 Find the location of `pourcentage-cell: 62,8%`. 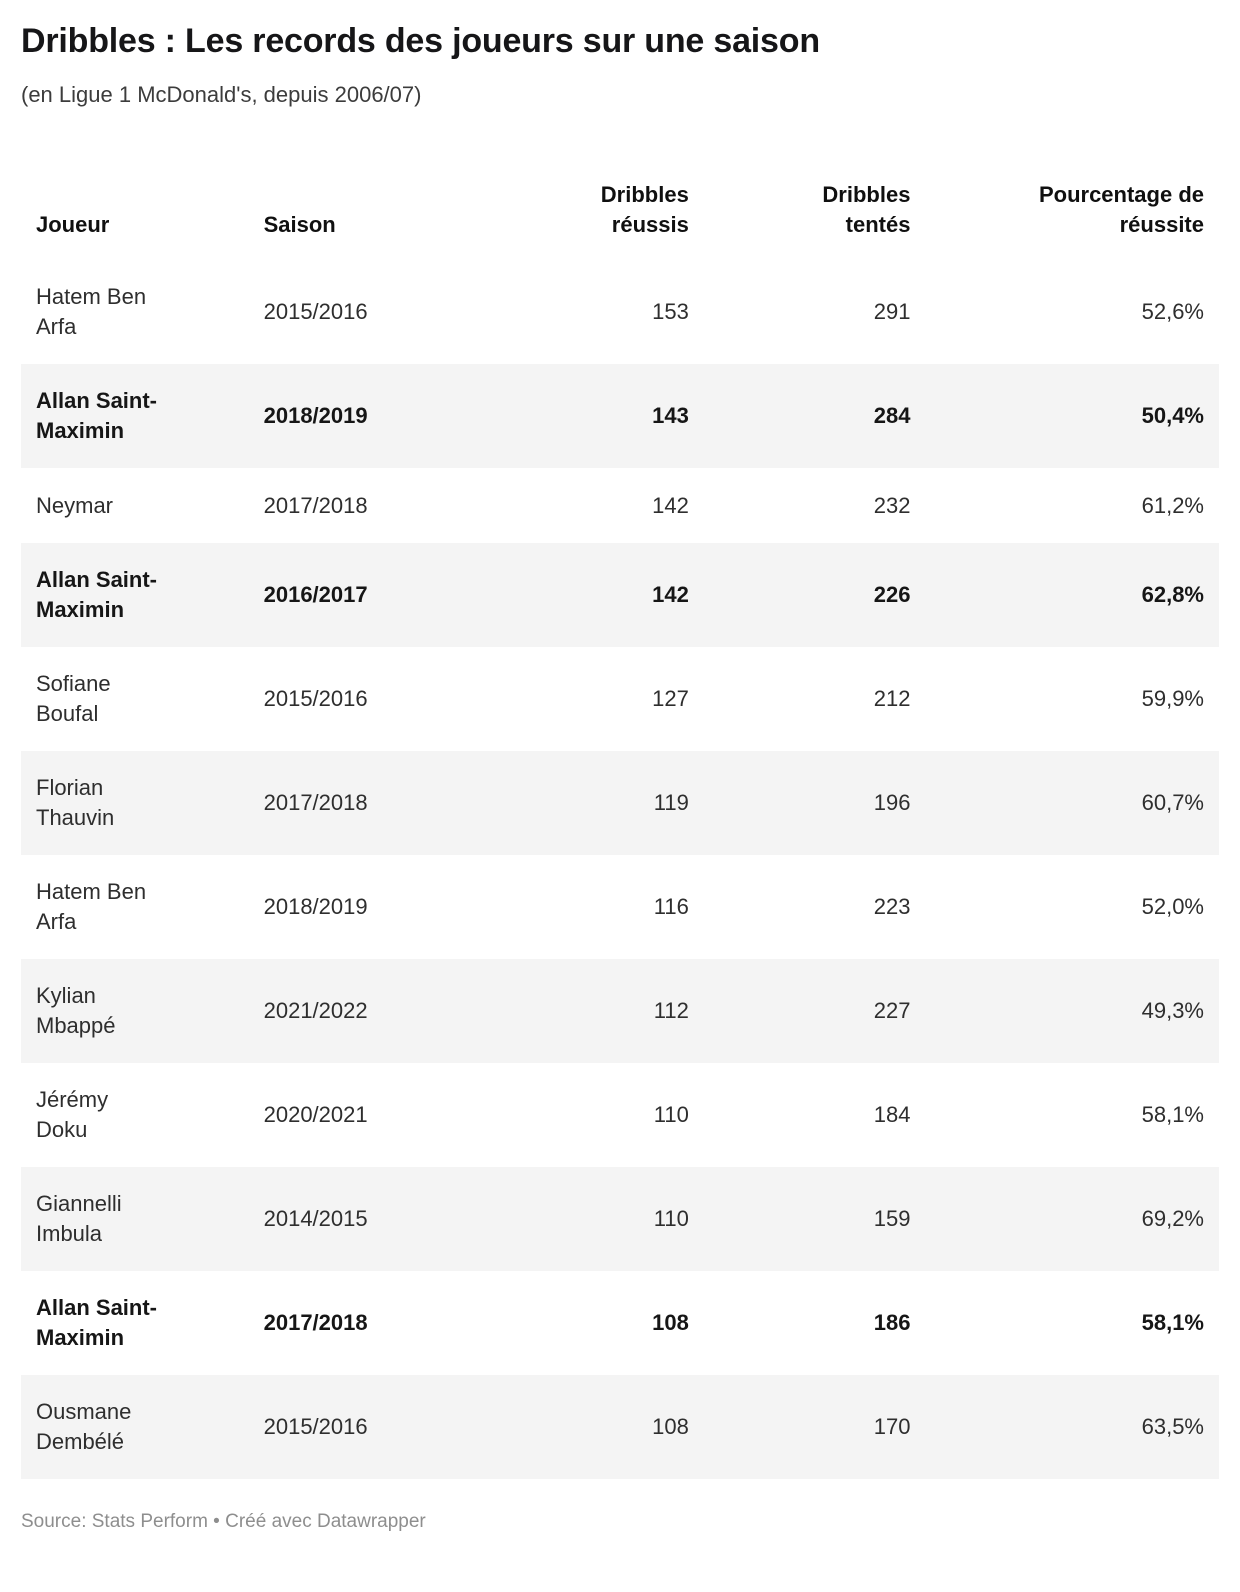

pourcentage-cell: 62,8% is located at coordinates (1172, 595).